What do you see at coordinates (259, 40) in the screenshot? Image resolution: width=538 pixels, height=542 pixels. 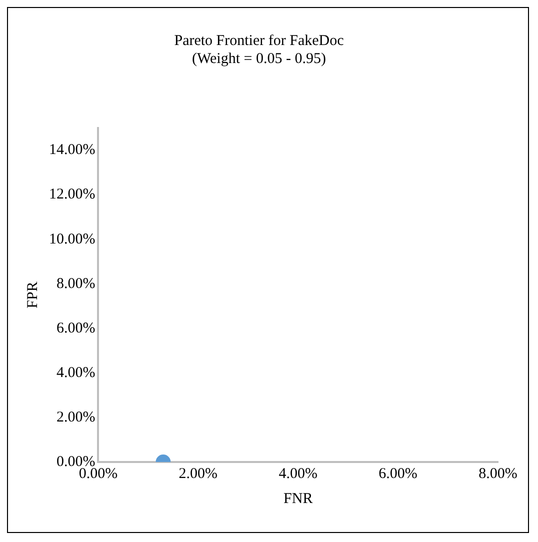 I see `chart-title: Pareto Frontier for FakeDoc` at bounding box center [259, 40].